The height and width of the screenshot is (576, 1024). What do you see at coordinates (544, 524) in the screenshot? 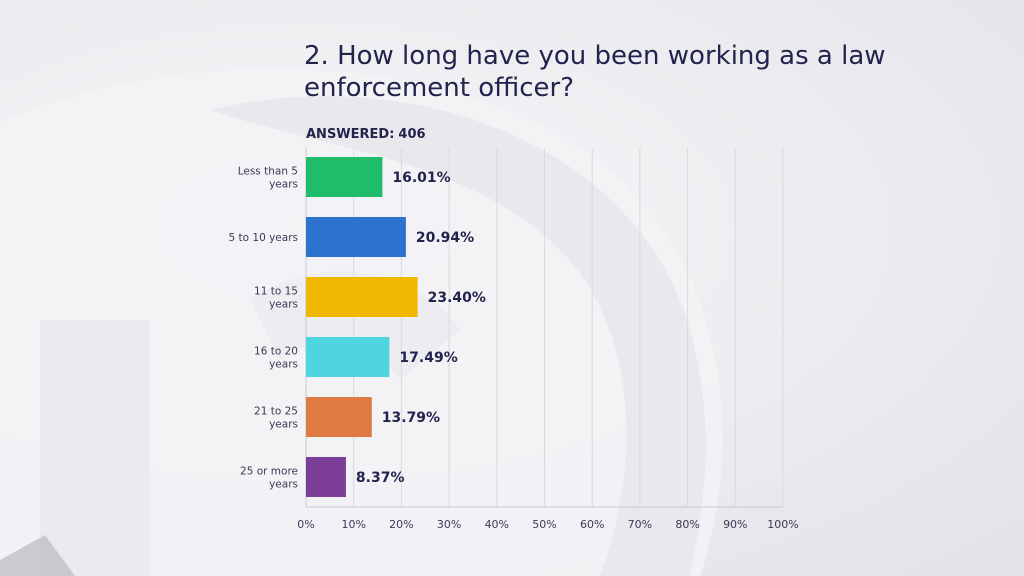
I see `x-tick-label: 50%` at bounding box center [544, 524].